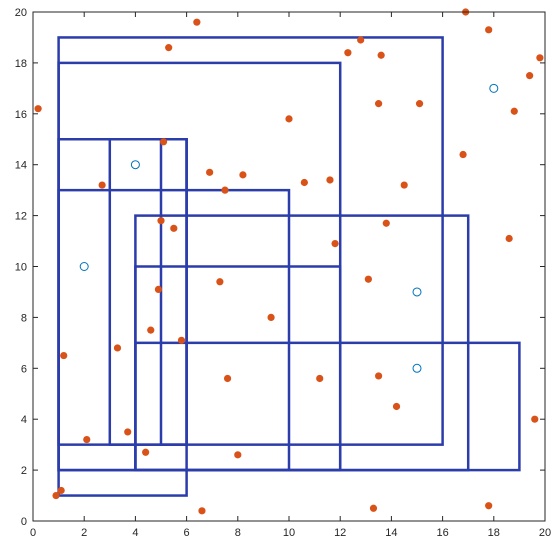 The height and width of the screenshot is (541, 555). What do you see at coordinates (545, 533) in the screenshot?
I see `x-tick-label-10: 20` at bounding box center [545, 533].